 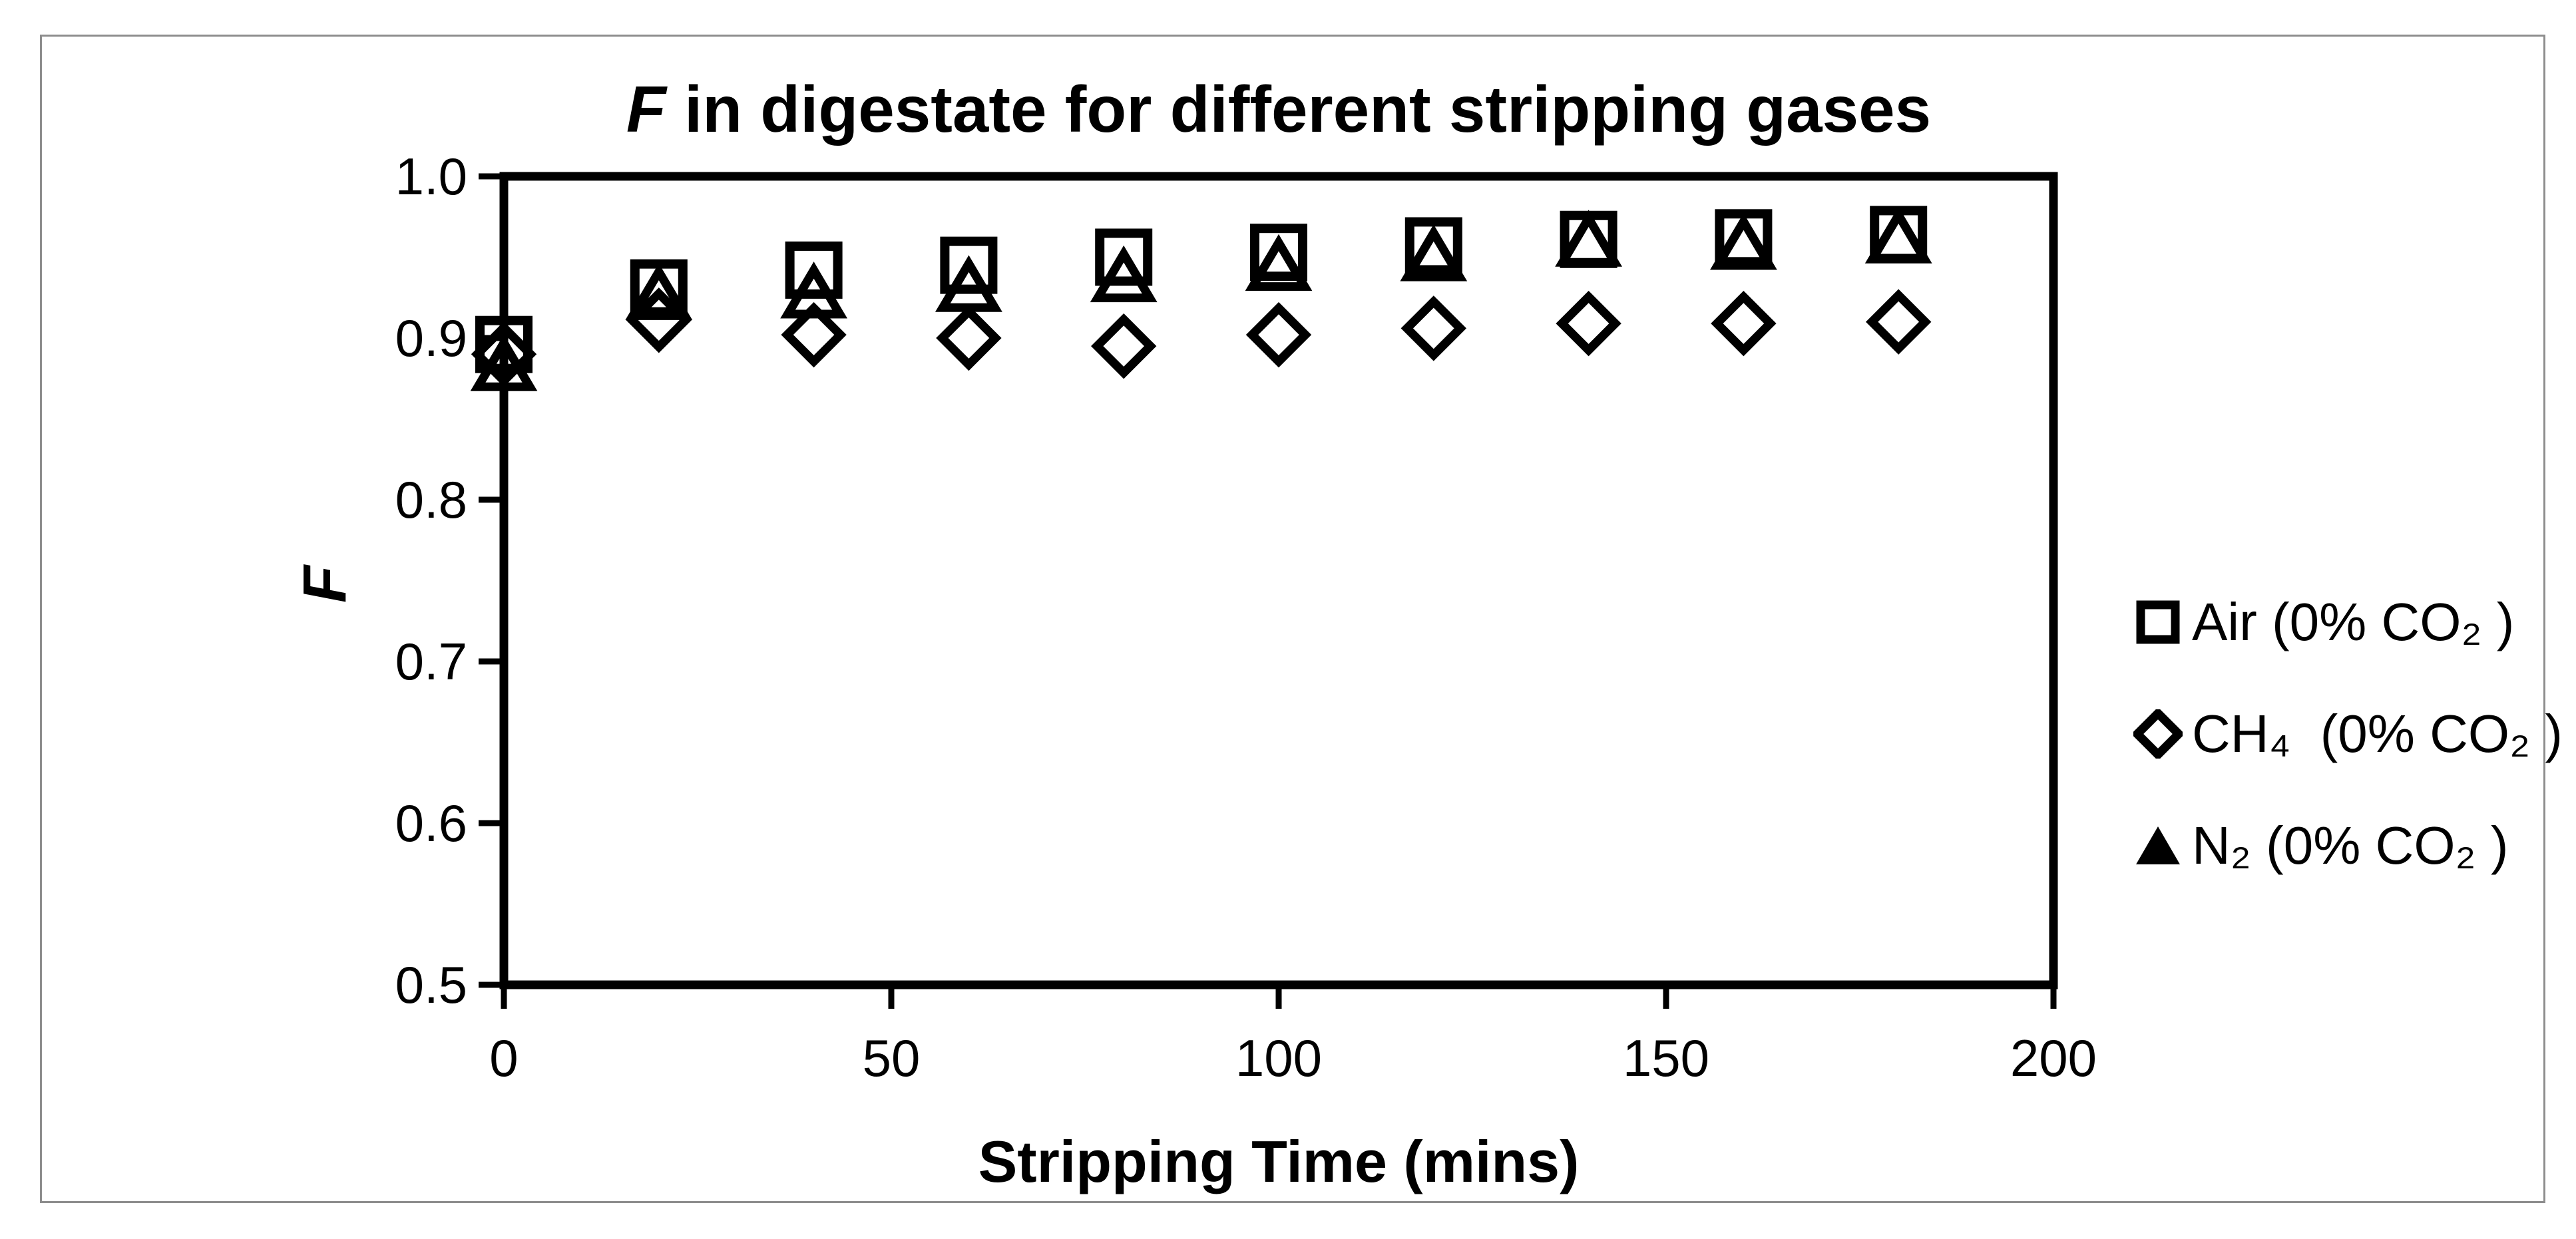 What do you see at coordinates (431, 176) in the screenshot?
I see `y-tick-label: 1.0` at bounding box center [431, 176].